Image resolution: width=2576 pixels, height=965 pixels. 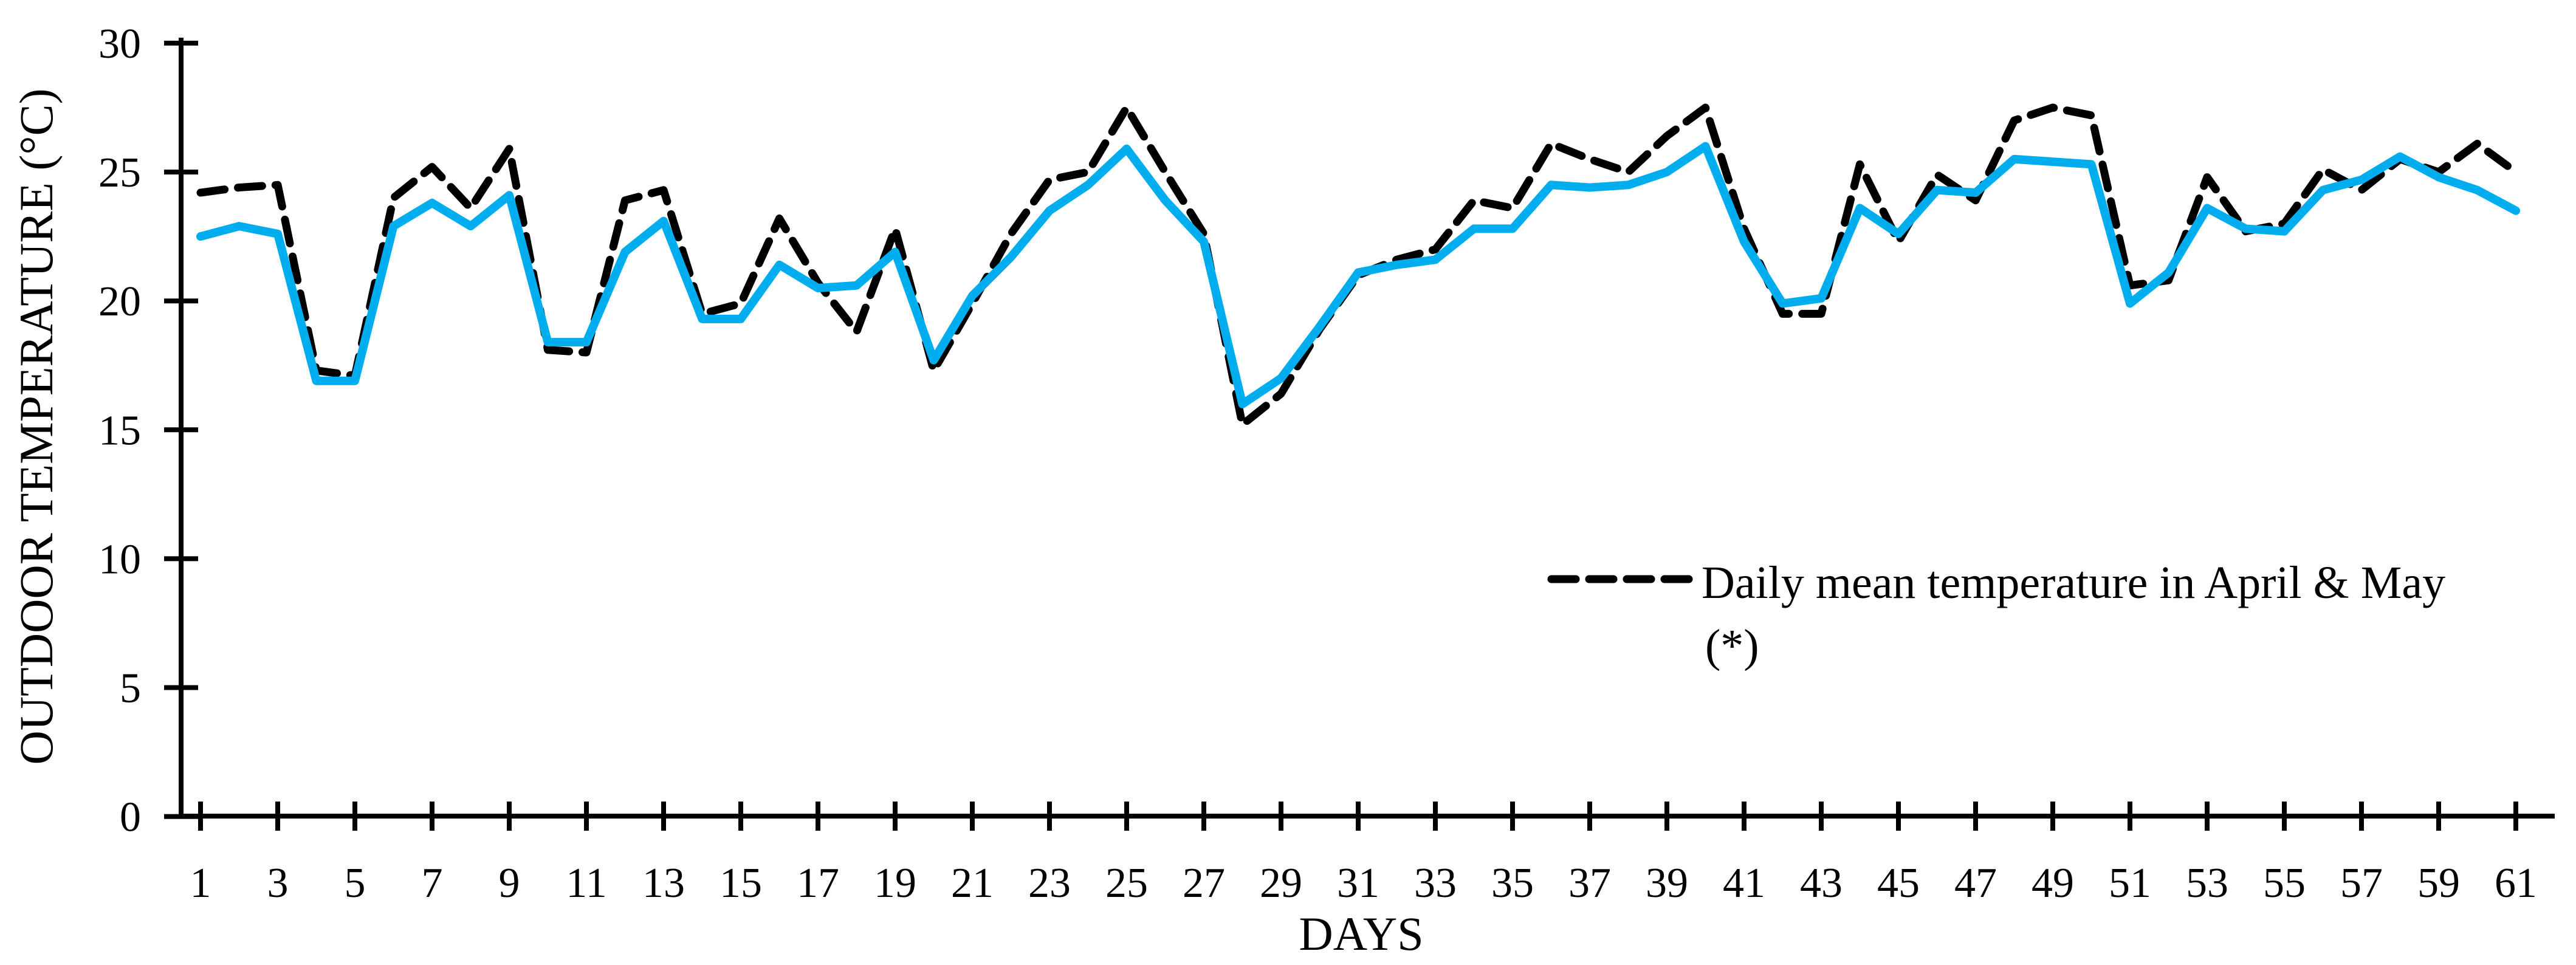 What do you see at coordinates (36, 426) in the screenshot?
I see `y-axis-title: OUTDOOR TEMPERATURE (°C)` at bounding box center [36, 426].